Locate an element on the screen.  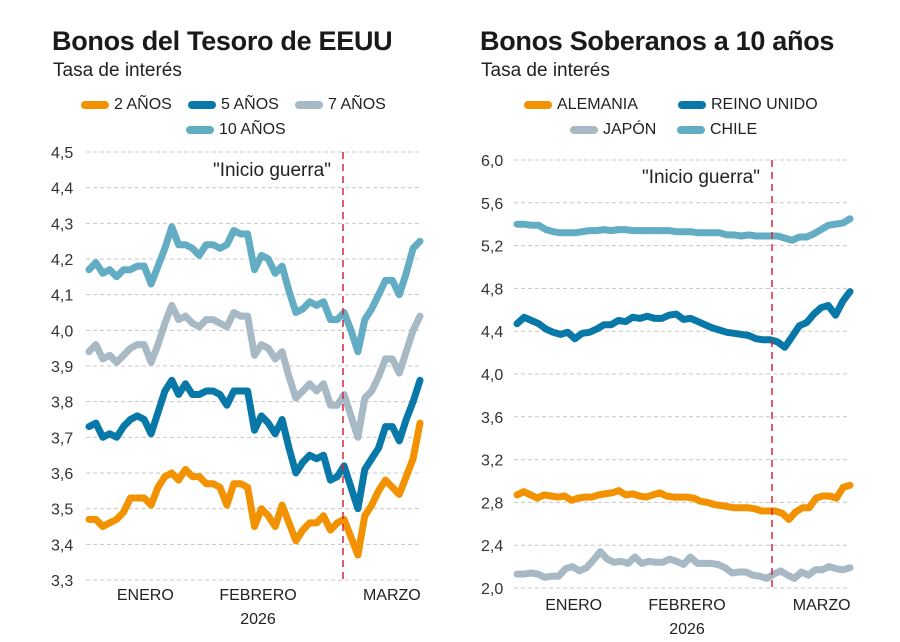
chart-title: Bonos Soberanos a 10 años is located at coordinates (657, 41).